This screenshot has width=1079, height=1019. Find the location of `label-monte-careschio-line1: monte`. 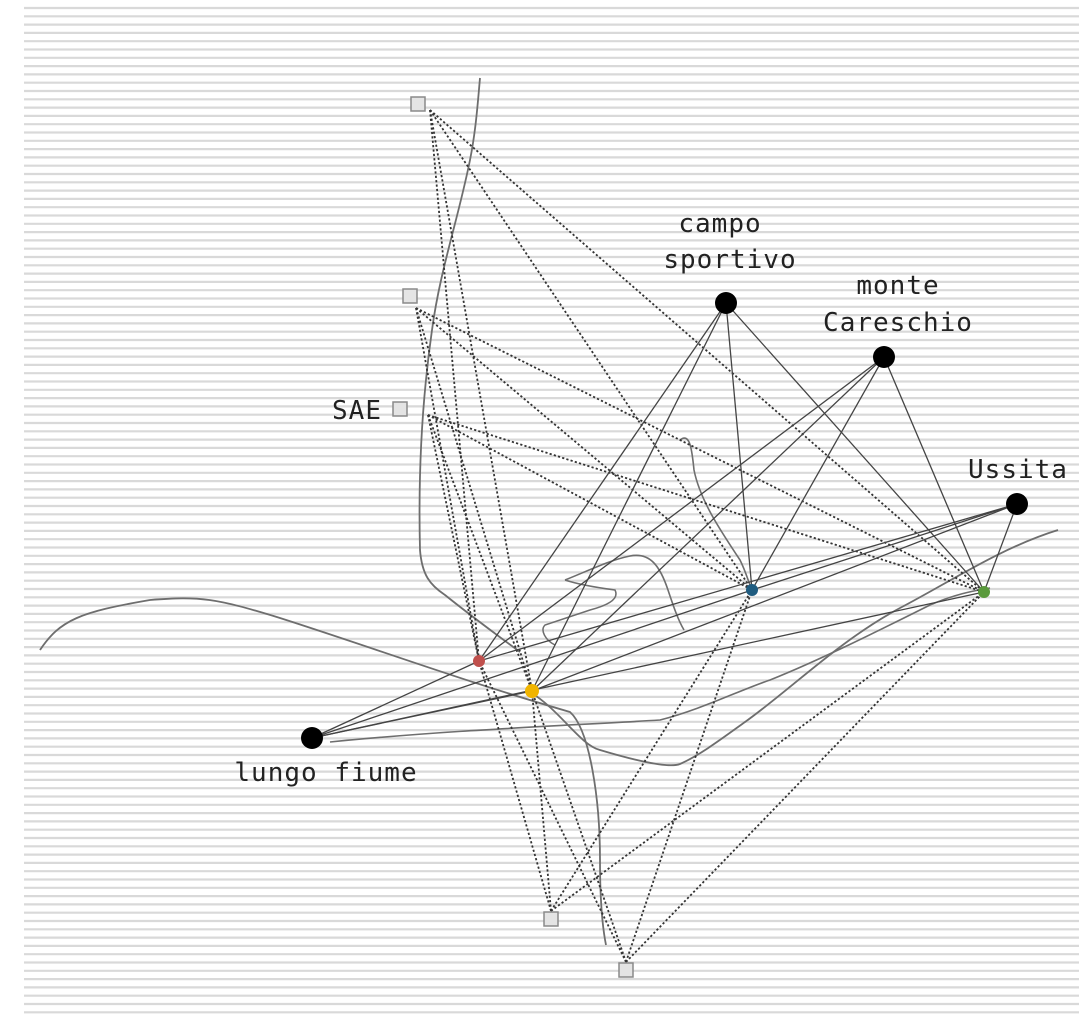

label-monte-careschio-line1: monte is located at coordinates (897, 286).